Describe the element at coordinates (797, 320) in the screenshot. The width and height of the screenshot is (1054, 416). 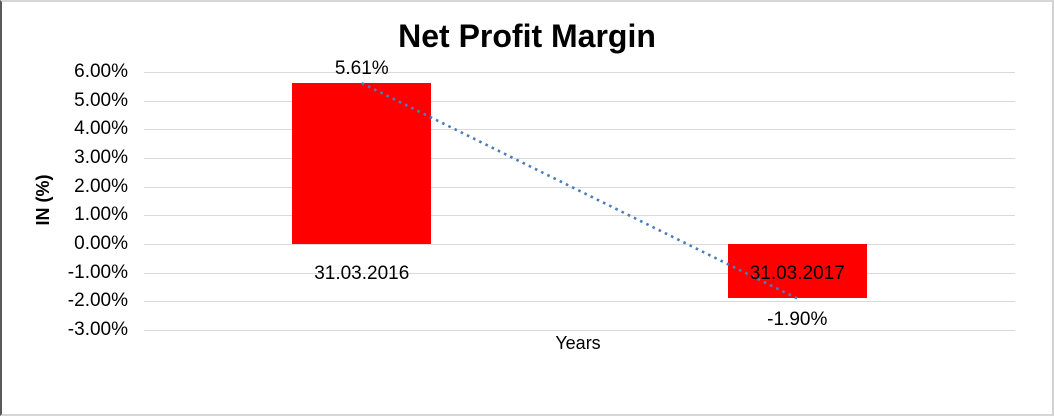
I see `data-label: -1.90%` at that location.